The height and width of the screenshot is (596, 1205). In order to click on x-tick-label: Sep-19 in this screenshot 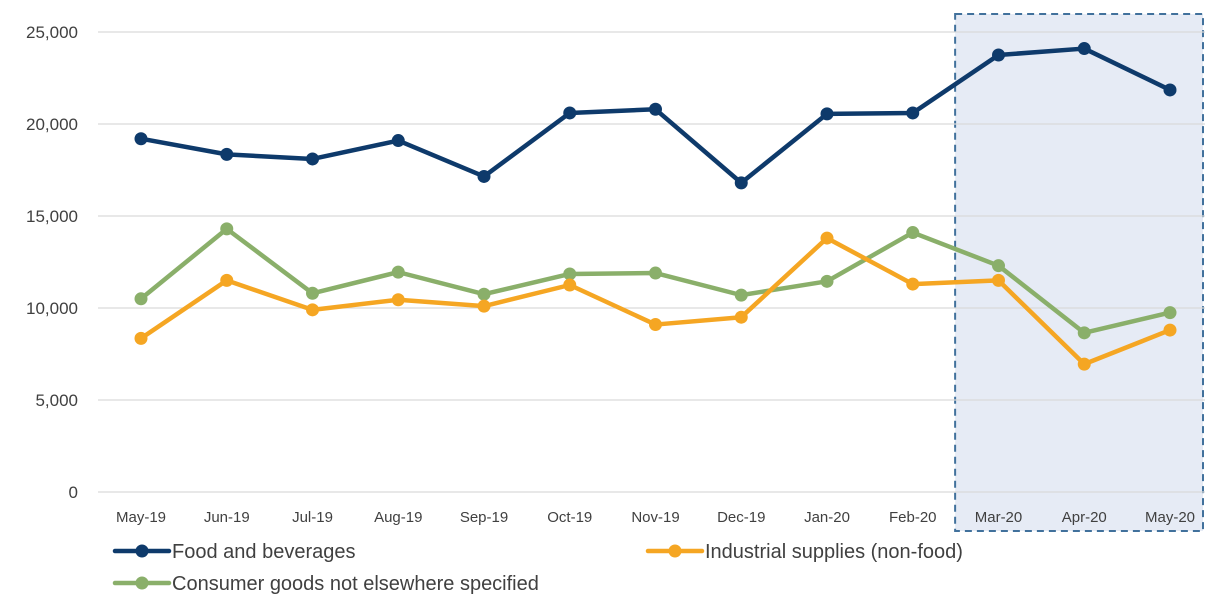, I will do `click(484, 517)`.